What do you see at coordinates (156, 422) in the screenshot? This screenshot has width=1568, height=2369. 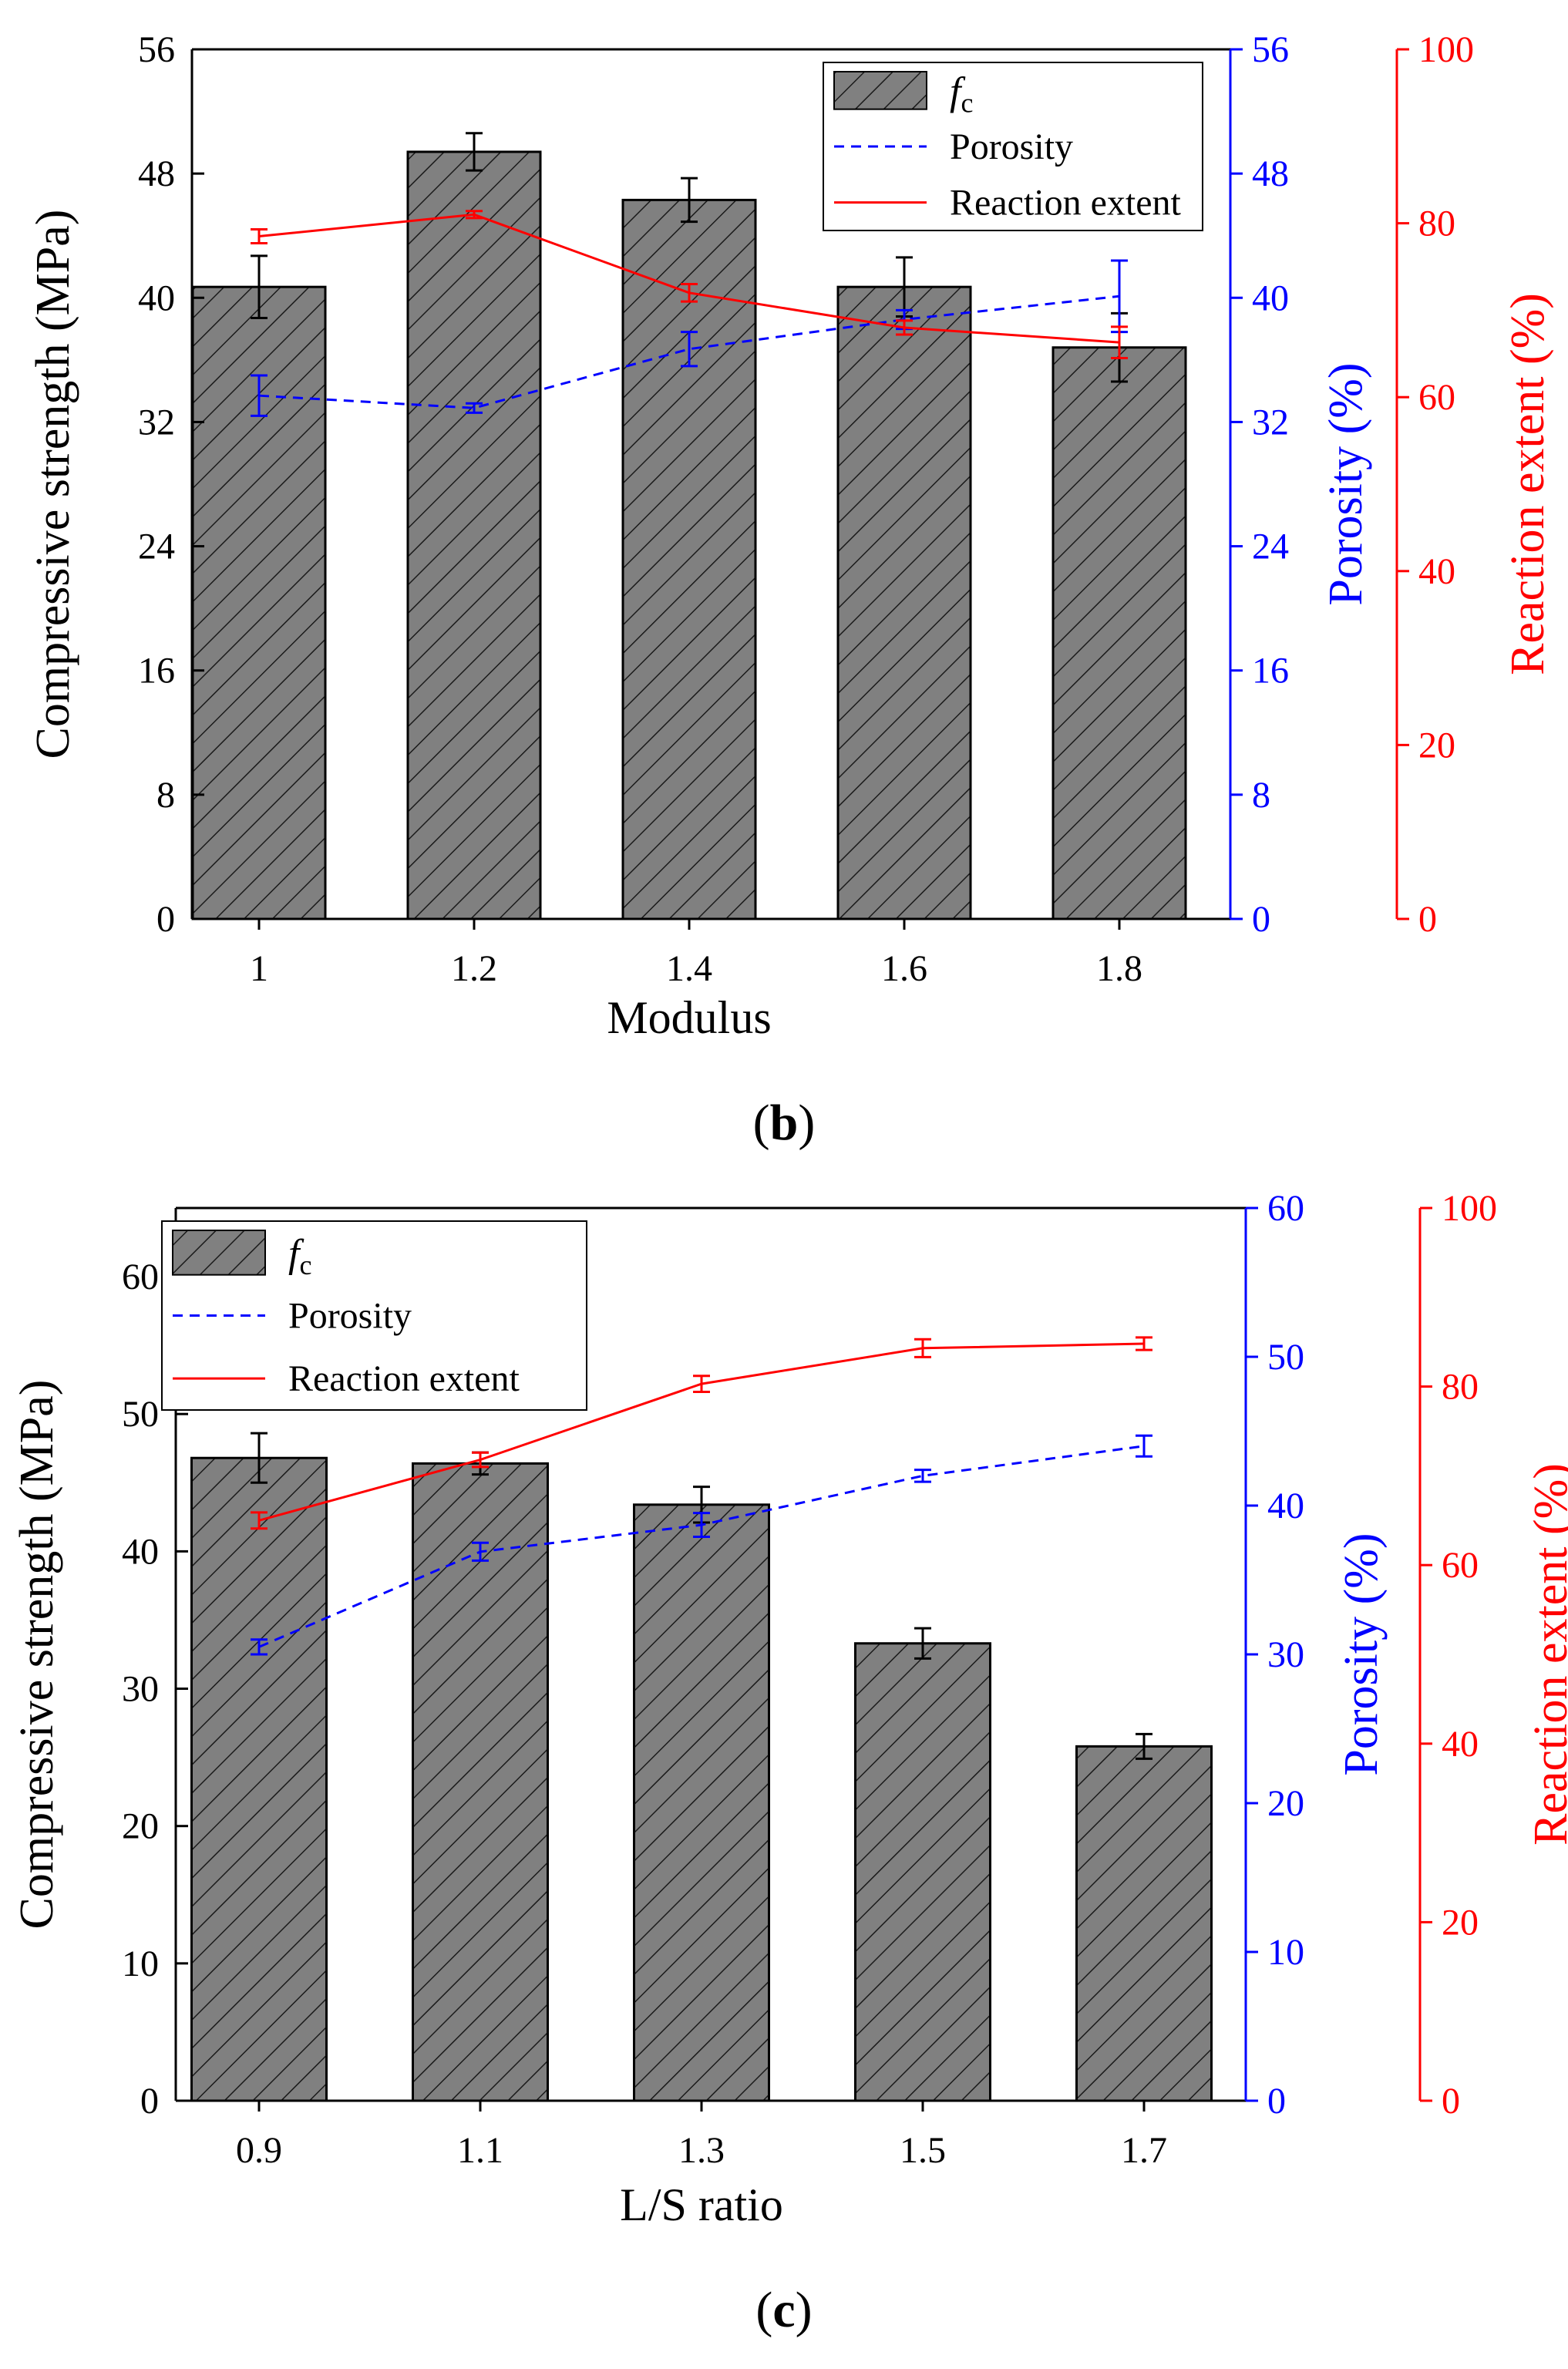 I see `left-tick-label: 32` at bounding box center [156, 422].